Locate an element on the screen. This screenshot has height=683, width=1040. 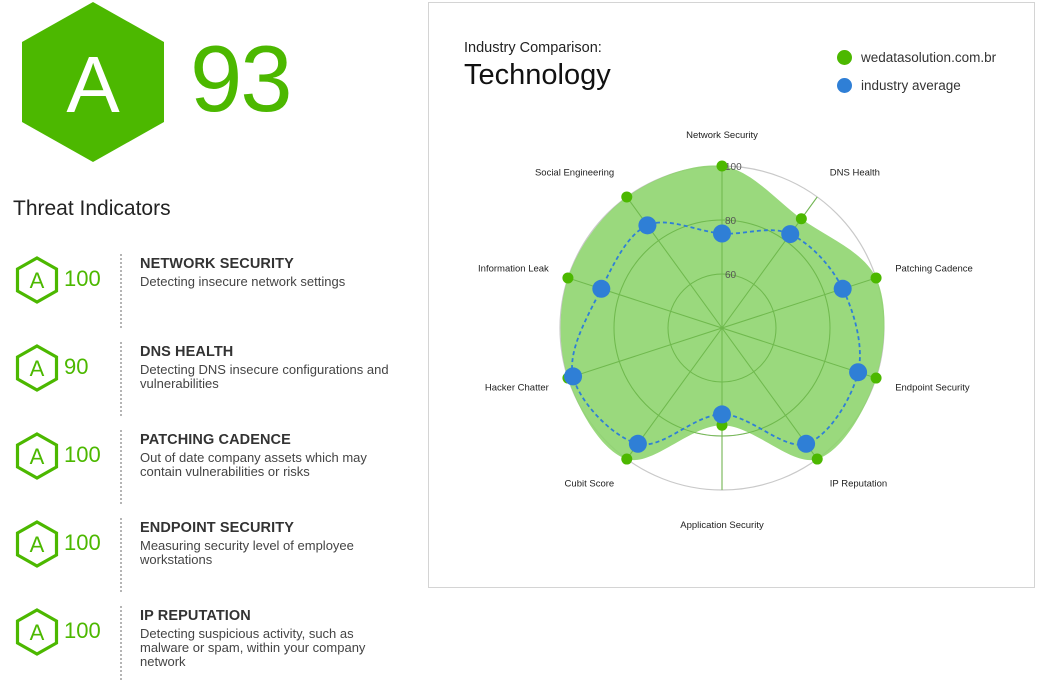
radar-tick-label: 100 is located at coordinates (733, 167).